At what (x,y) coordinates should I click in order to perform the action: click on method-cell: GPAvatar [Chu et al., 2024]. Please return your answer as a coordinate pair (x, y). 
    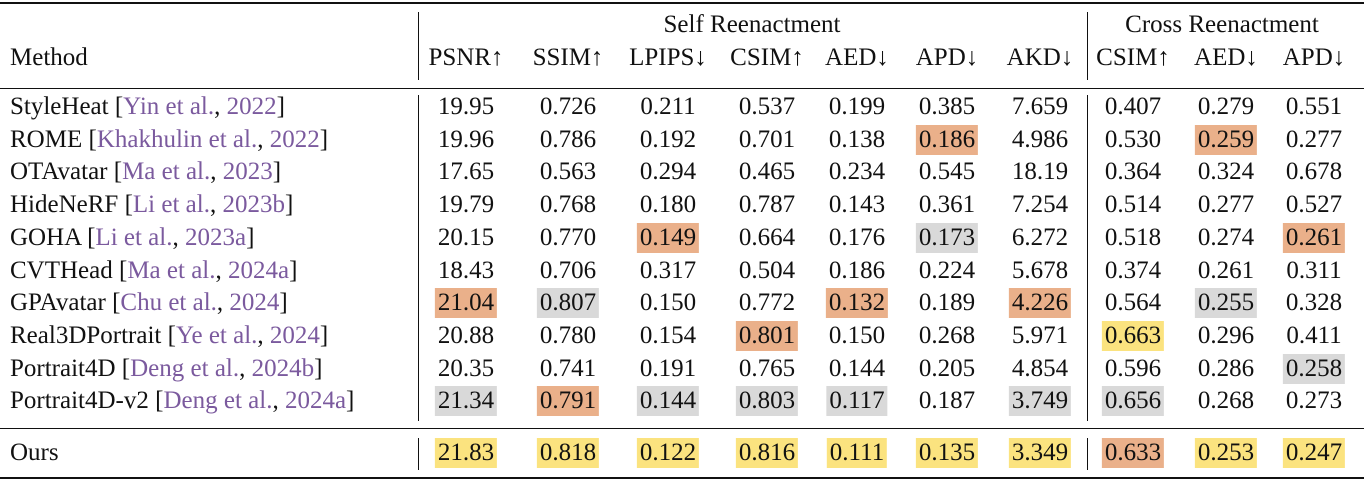
    Looking at the image, I should click on (149, 303).